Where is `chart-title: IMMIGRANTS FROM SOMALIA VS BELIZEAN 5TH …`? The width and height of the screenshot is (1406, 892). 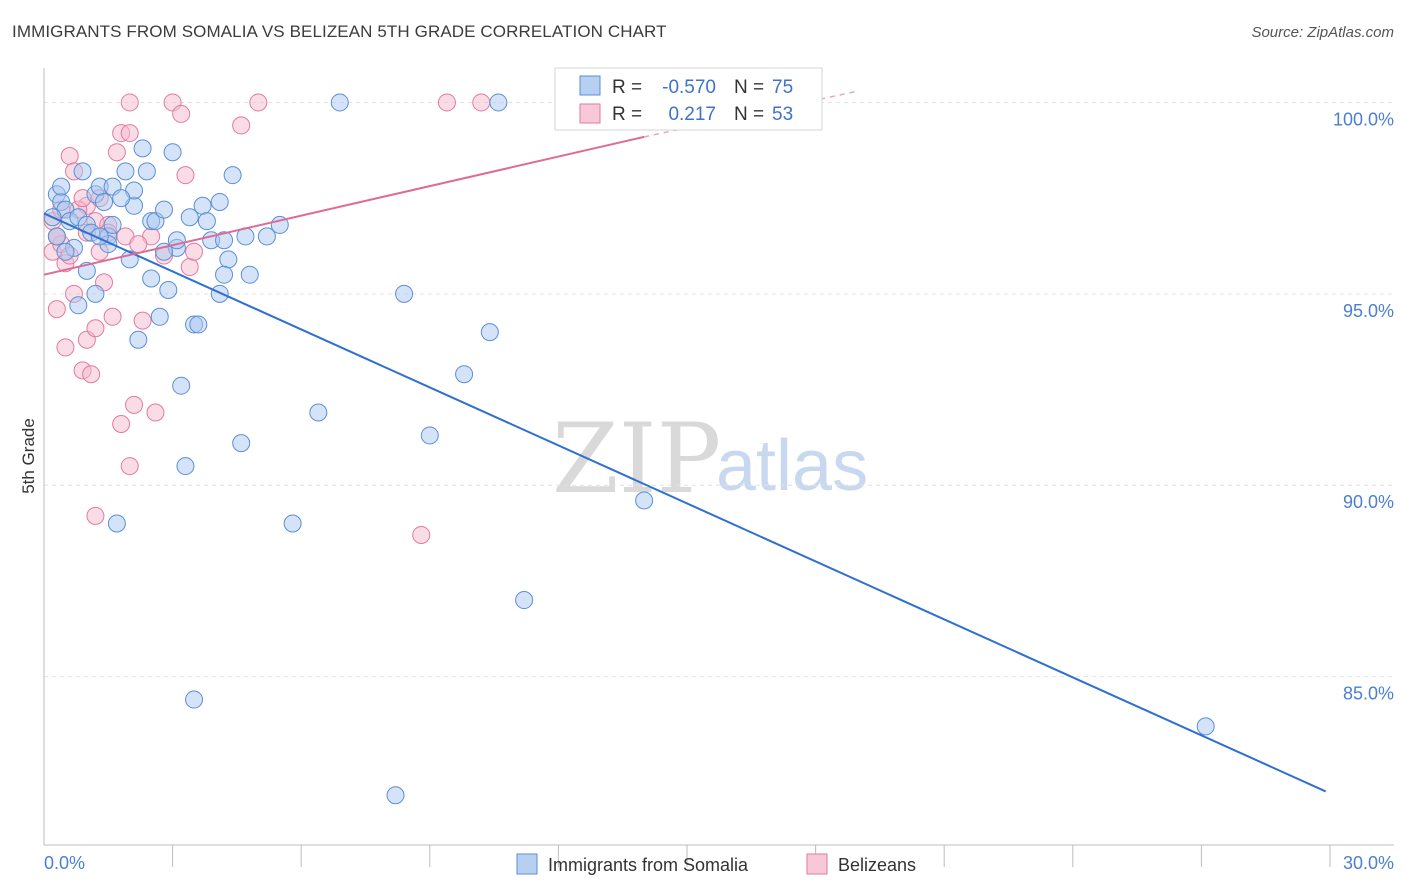
chart-title: IMMIGRANTS FROM SOMALIA VS BELIZEAN 5TH … is located at coordinates (339, 31).